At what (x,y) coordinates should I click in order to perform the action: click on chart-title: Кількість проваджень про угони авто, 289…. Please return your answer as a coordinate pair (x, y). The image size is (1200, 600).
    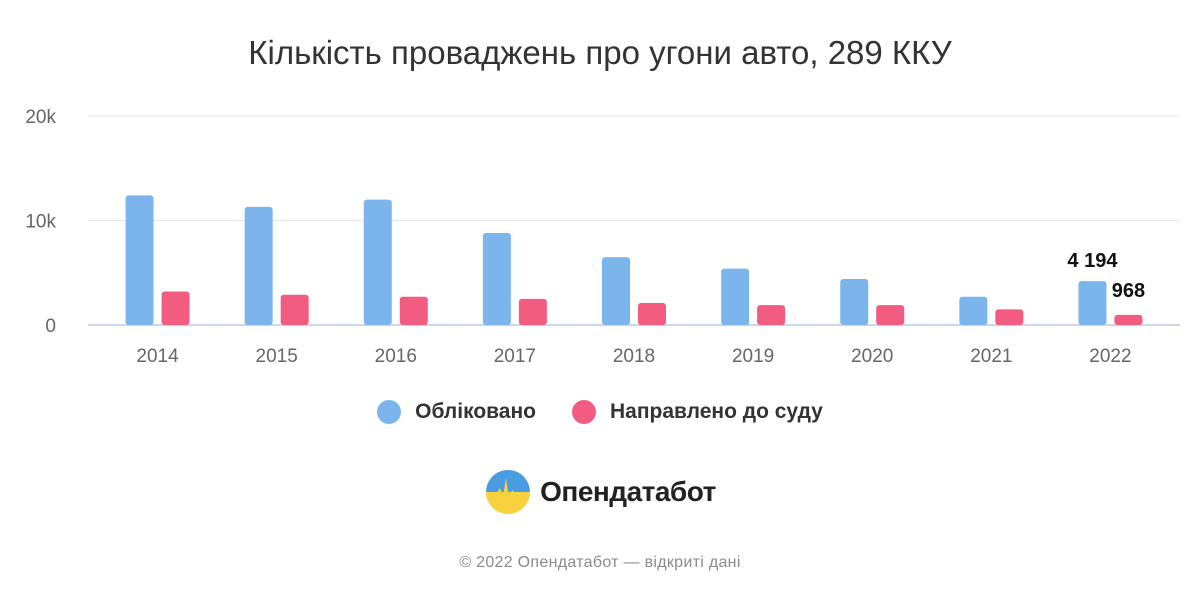
    Looking at the image, I should click on (600, 52).